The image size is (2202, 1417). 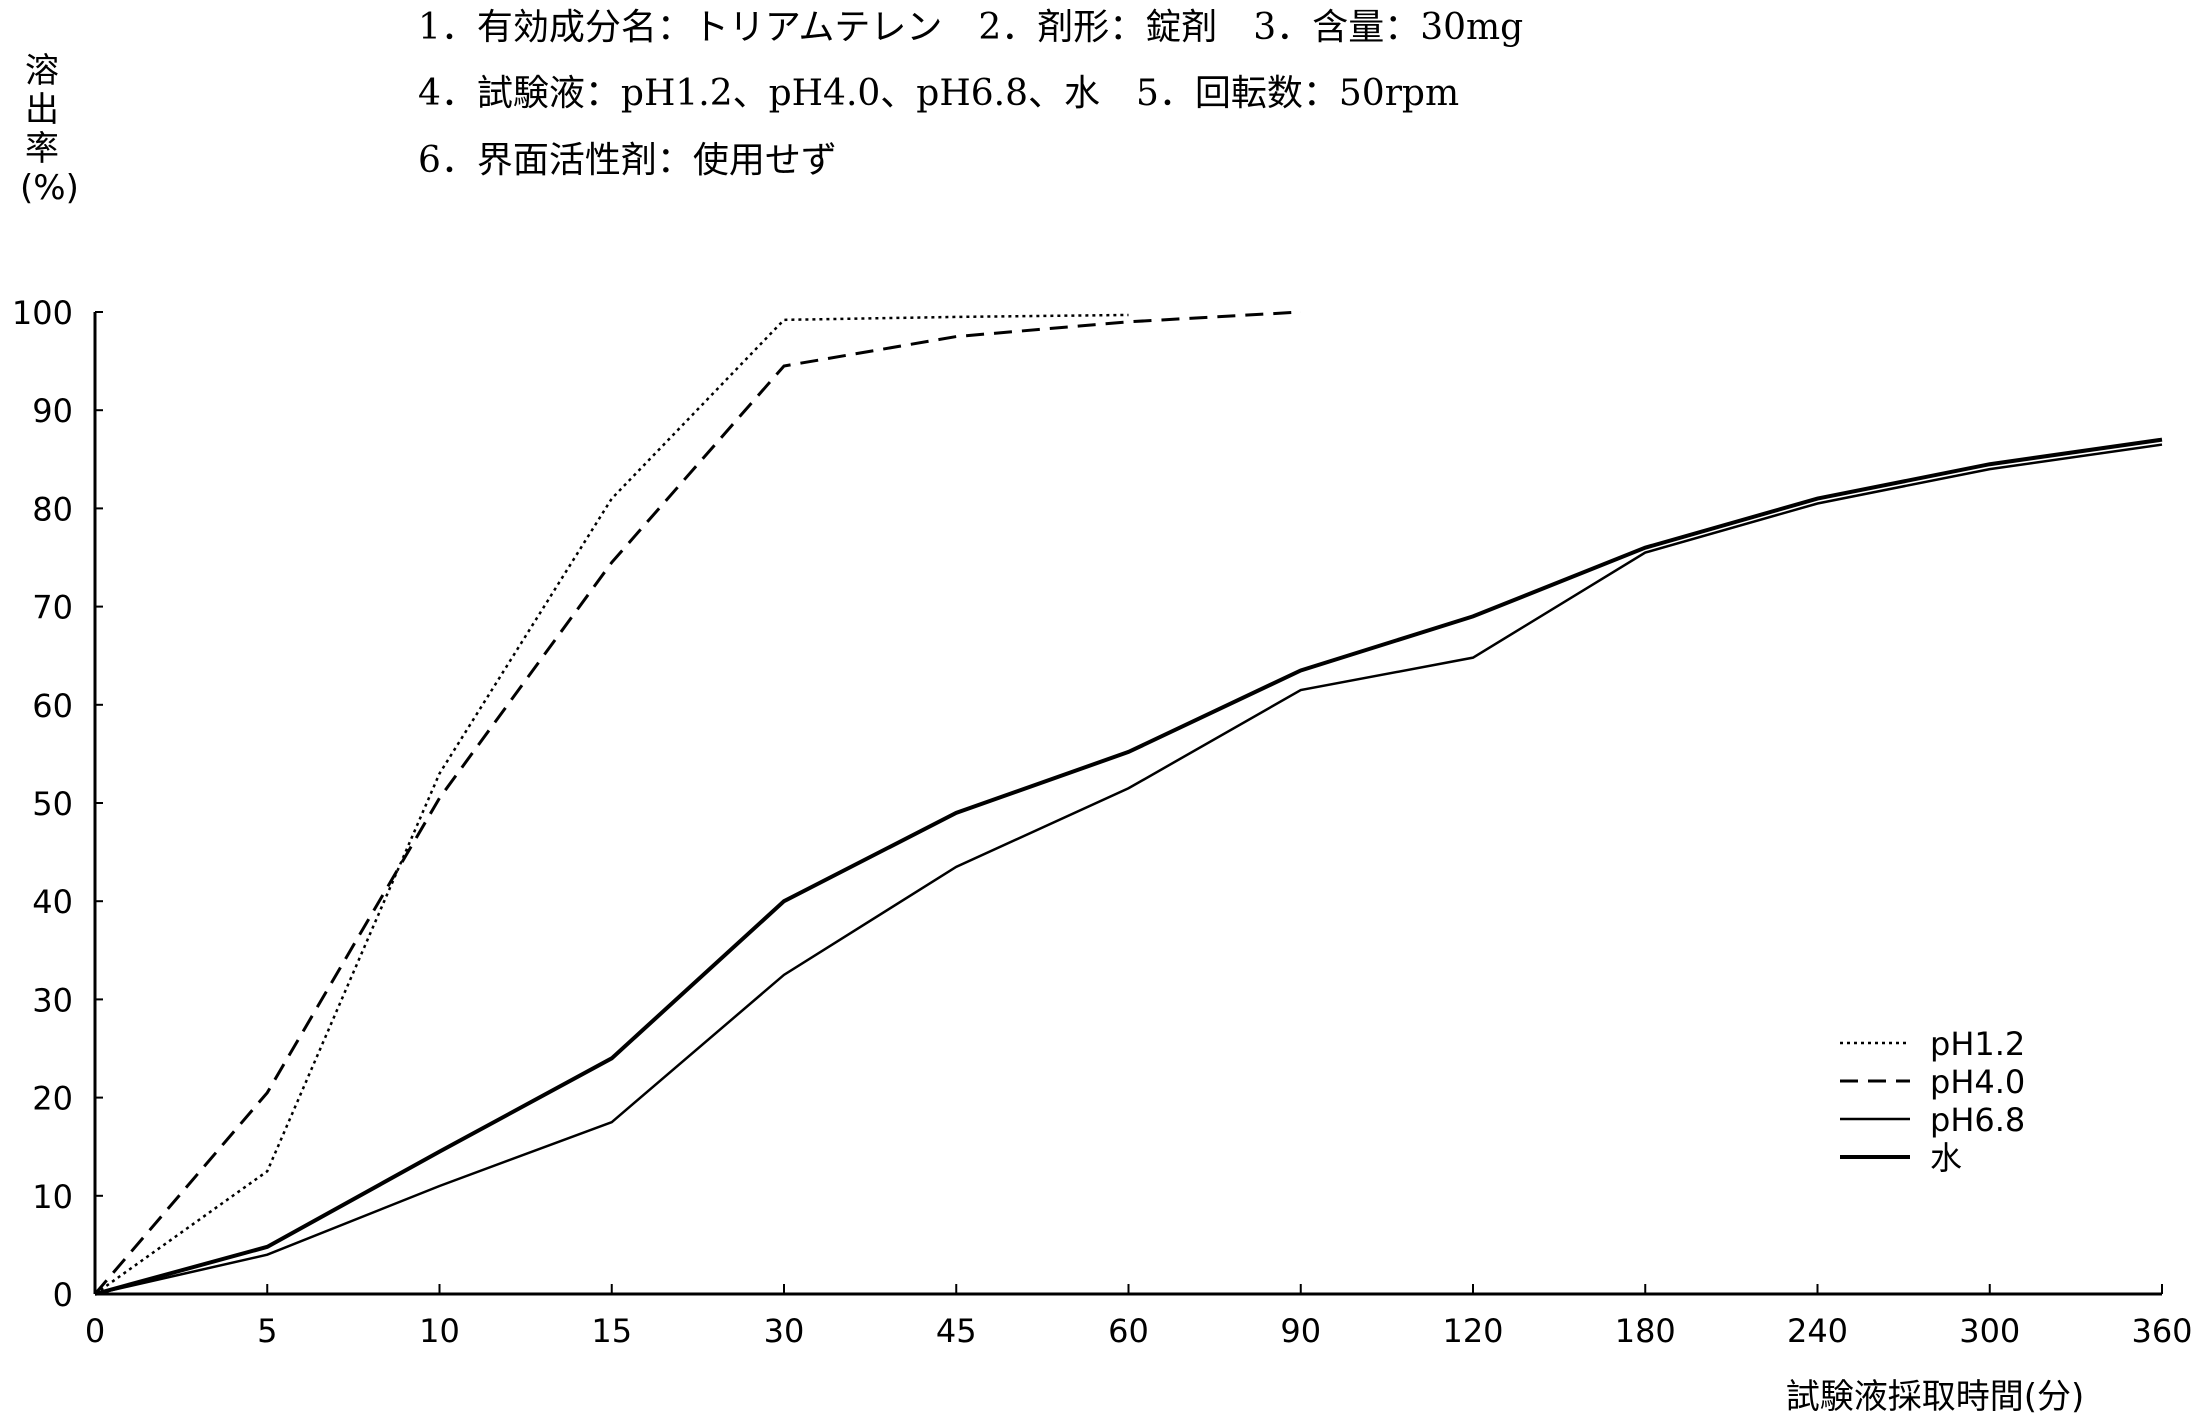 I want to click on x-axis-label: 試験液採取時間(分), so click(x=1935, y=1397).